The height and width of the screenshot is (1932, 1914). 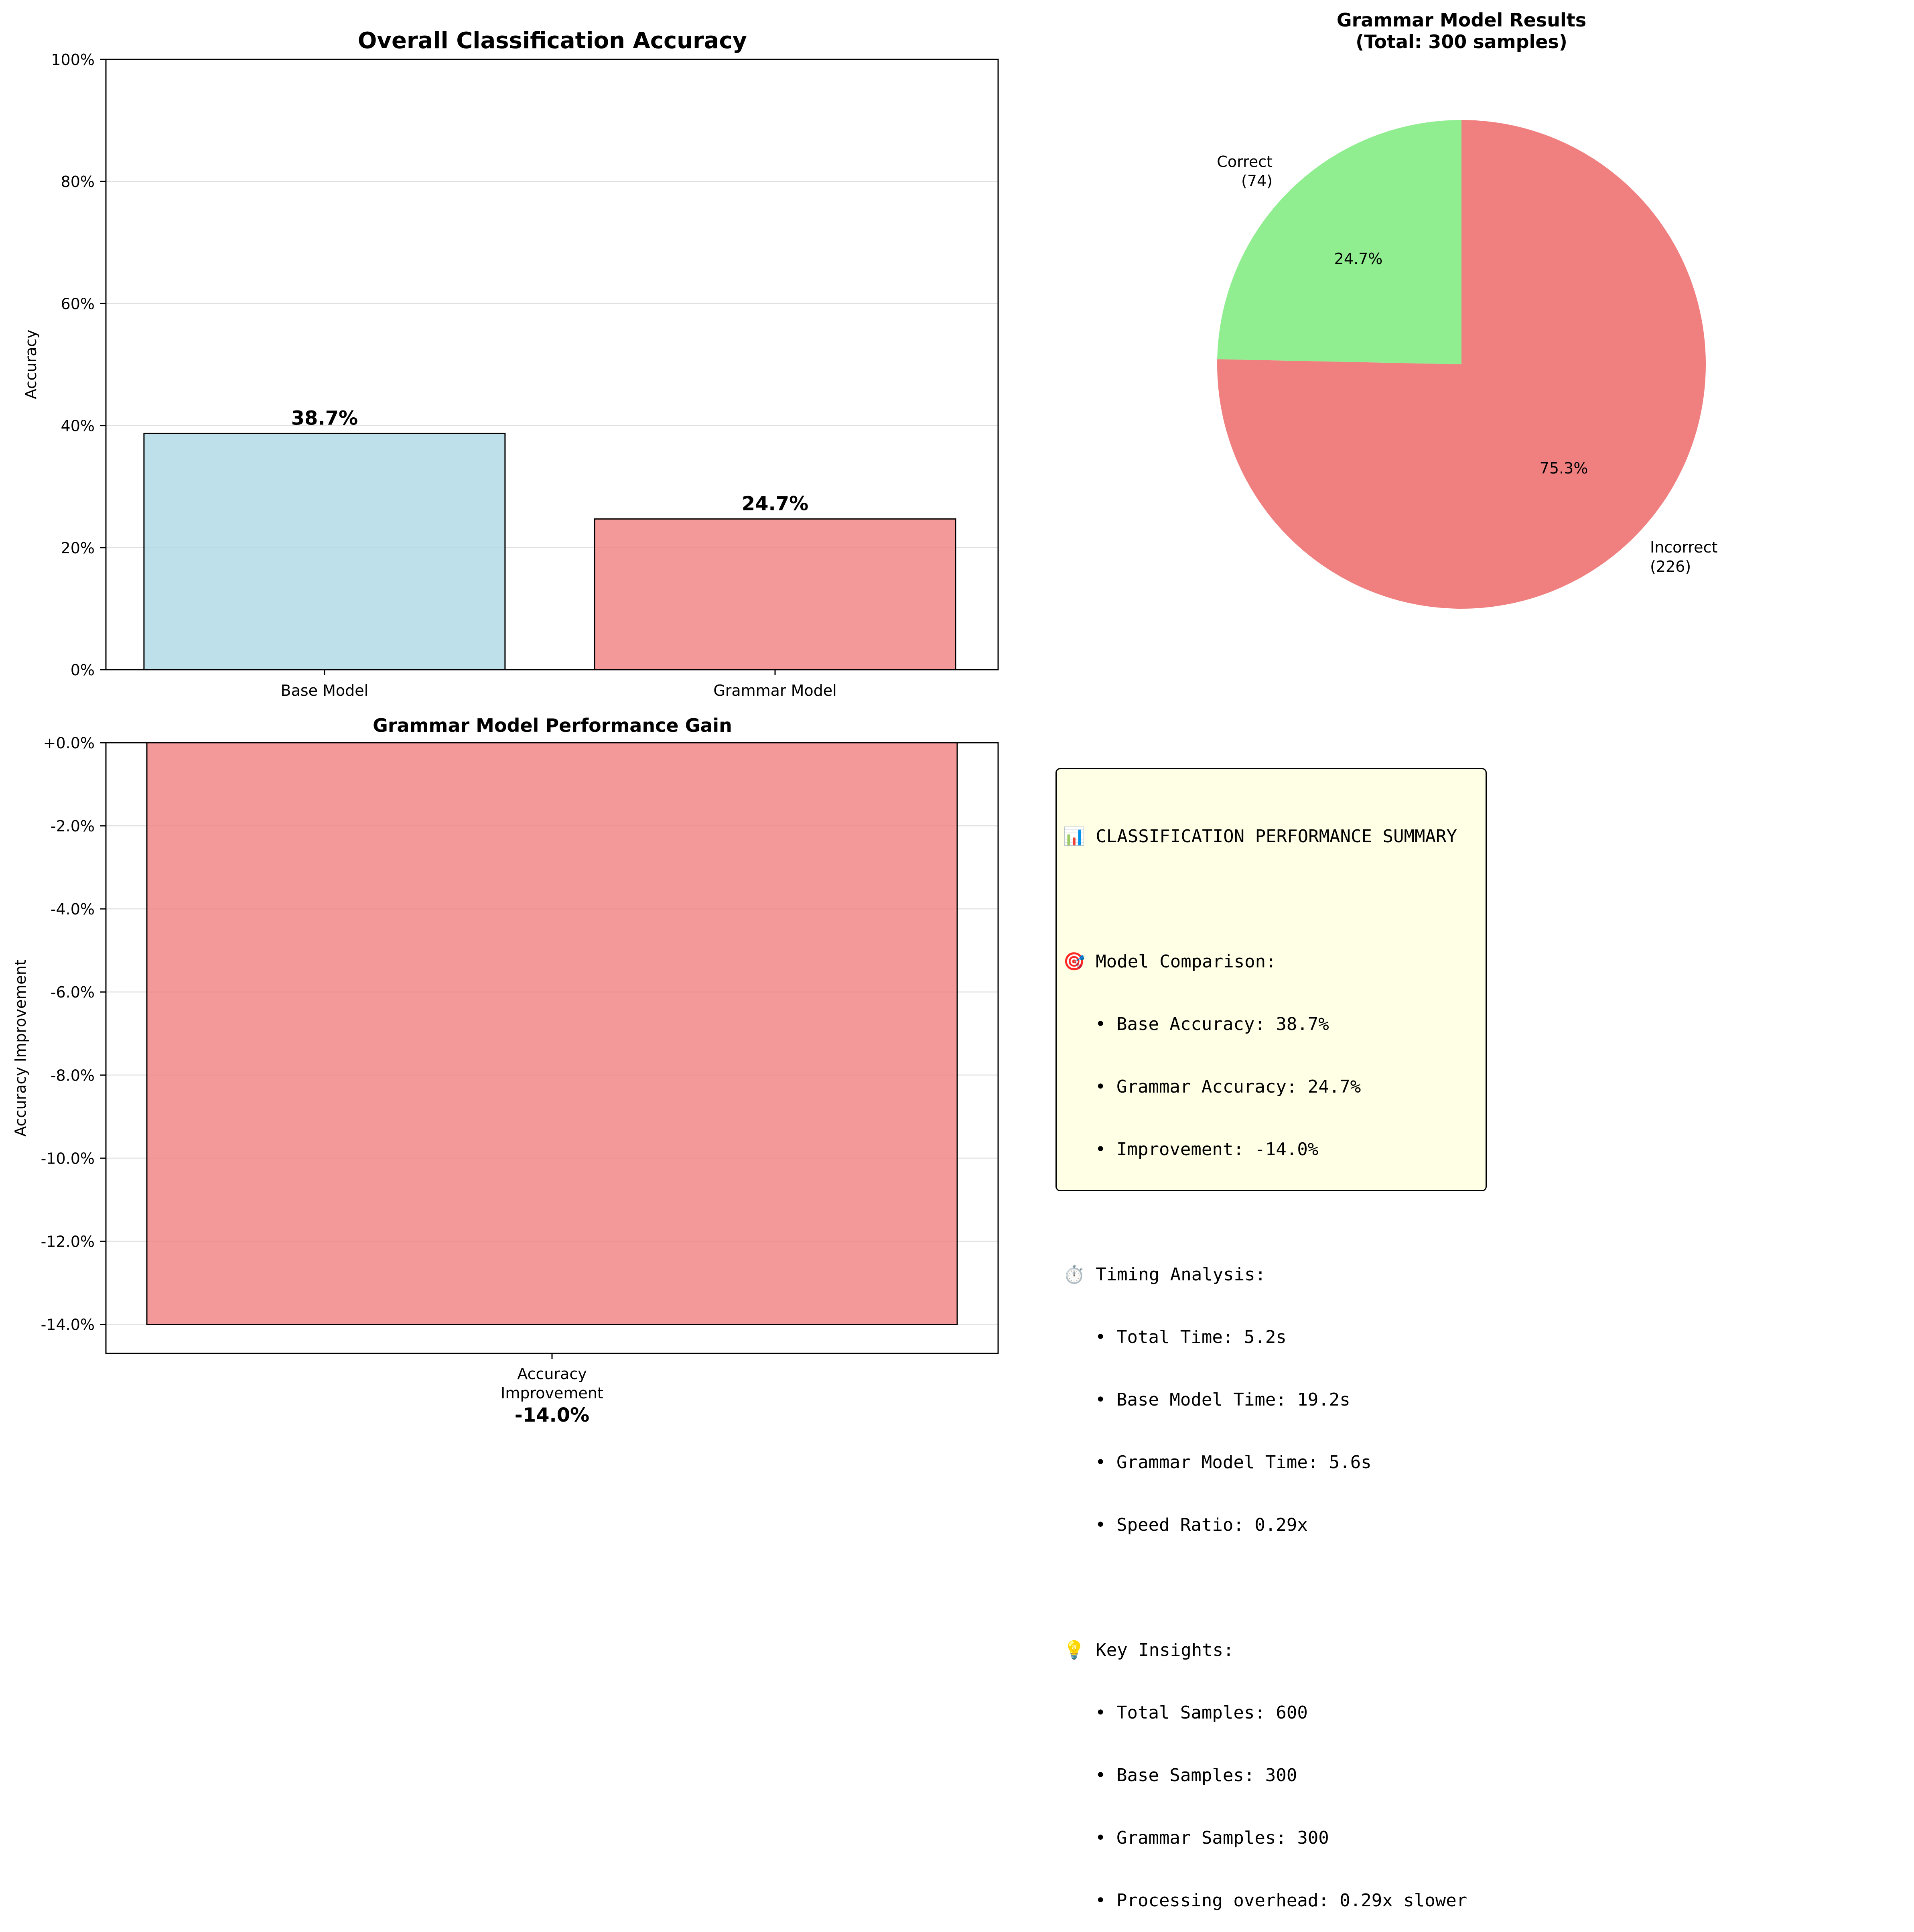 I want to click on y-tick-label: -6.0%, so click(x=73, y=992).